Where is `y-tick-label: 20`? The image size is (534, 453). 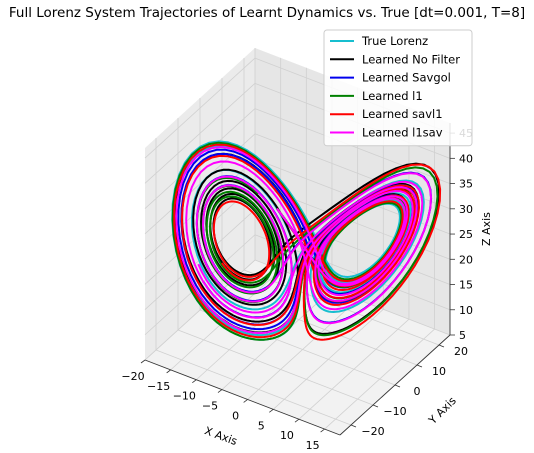 y-tick-label: 20 is located at coordinates (461, 351).